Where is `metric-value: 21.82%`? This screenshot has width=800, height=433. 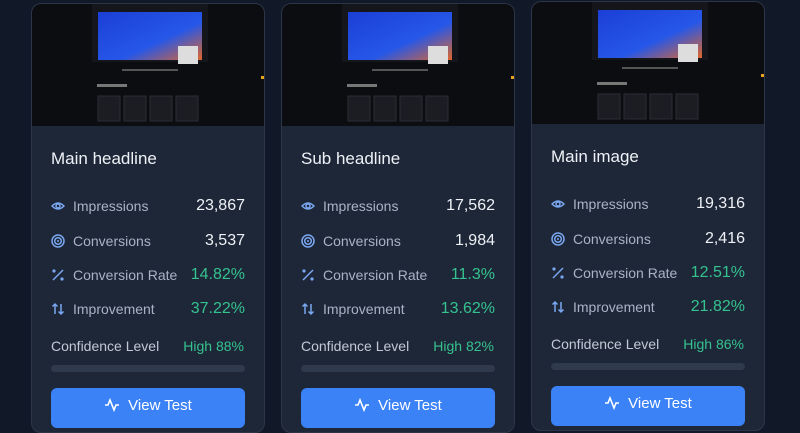 metric-value: 21.82% is located at coordinates (717, 306).